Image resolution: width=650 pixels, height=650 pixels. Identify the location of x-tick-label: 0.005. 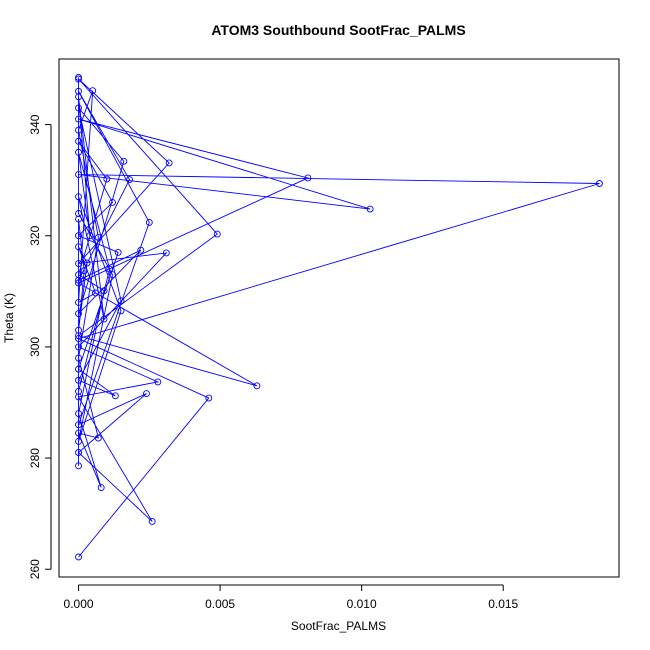
(220, 604).